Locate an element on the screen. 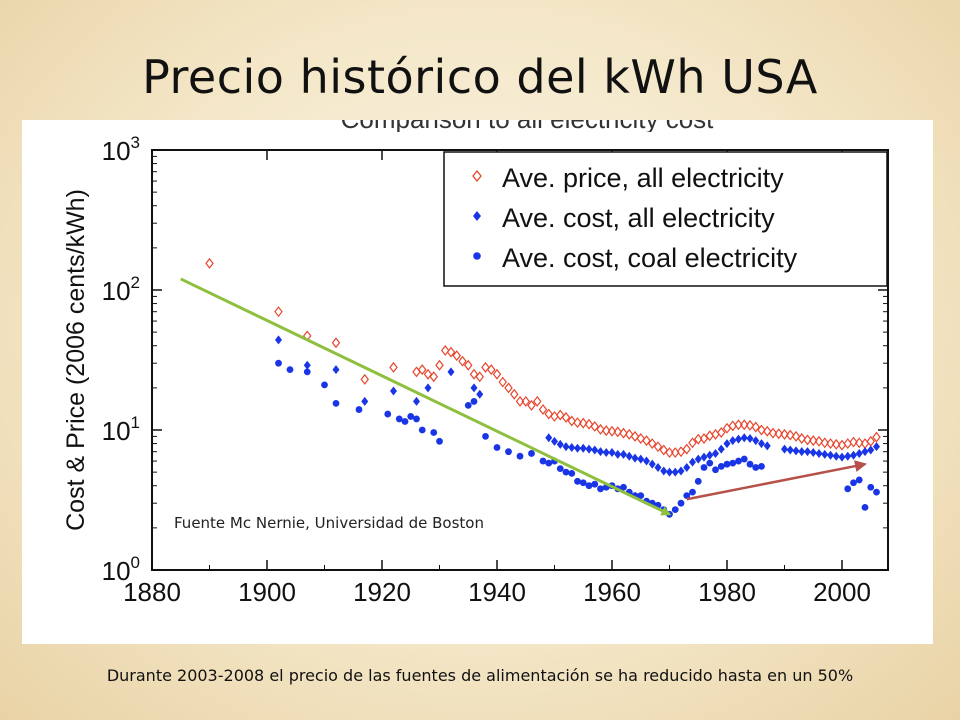 Image resolution: width=960 pixels, height=720 pixels. slide-title: Precio histórico del kWh USA is located at coordinates (480, 77).